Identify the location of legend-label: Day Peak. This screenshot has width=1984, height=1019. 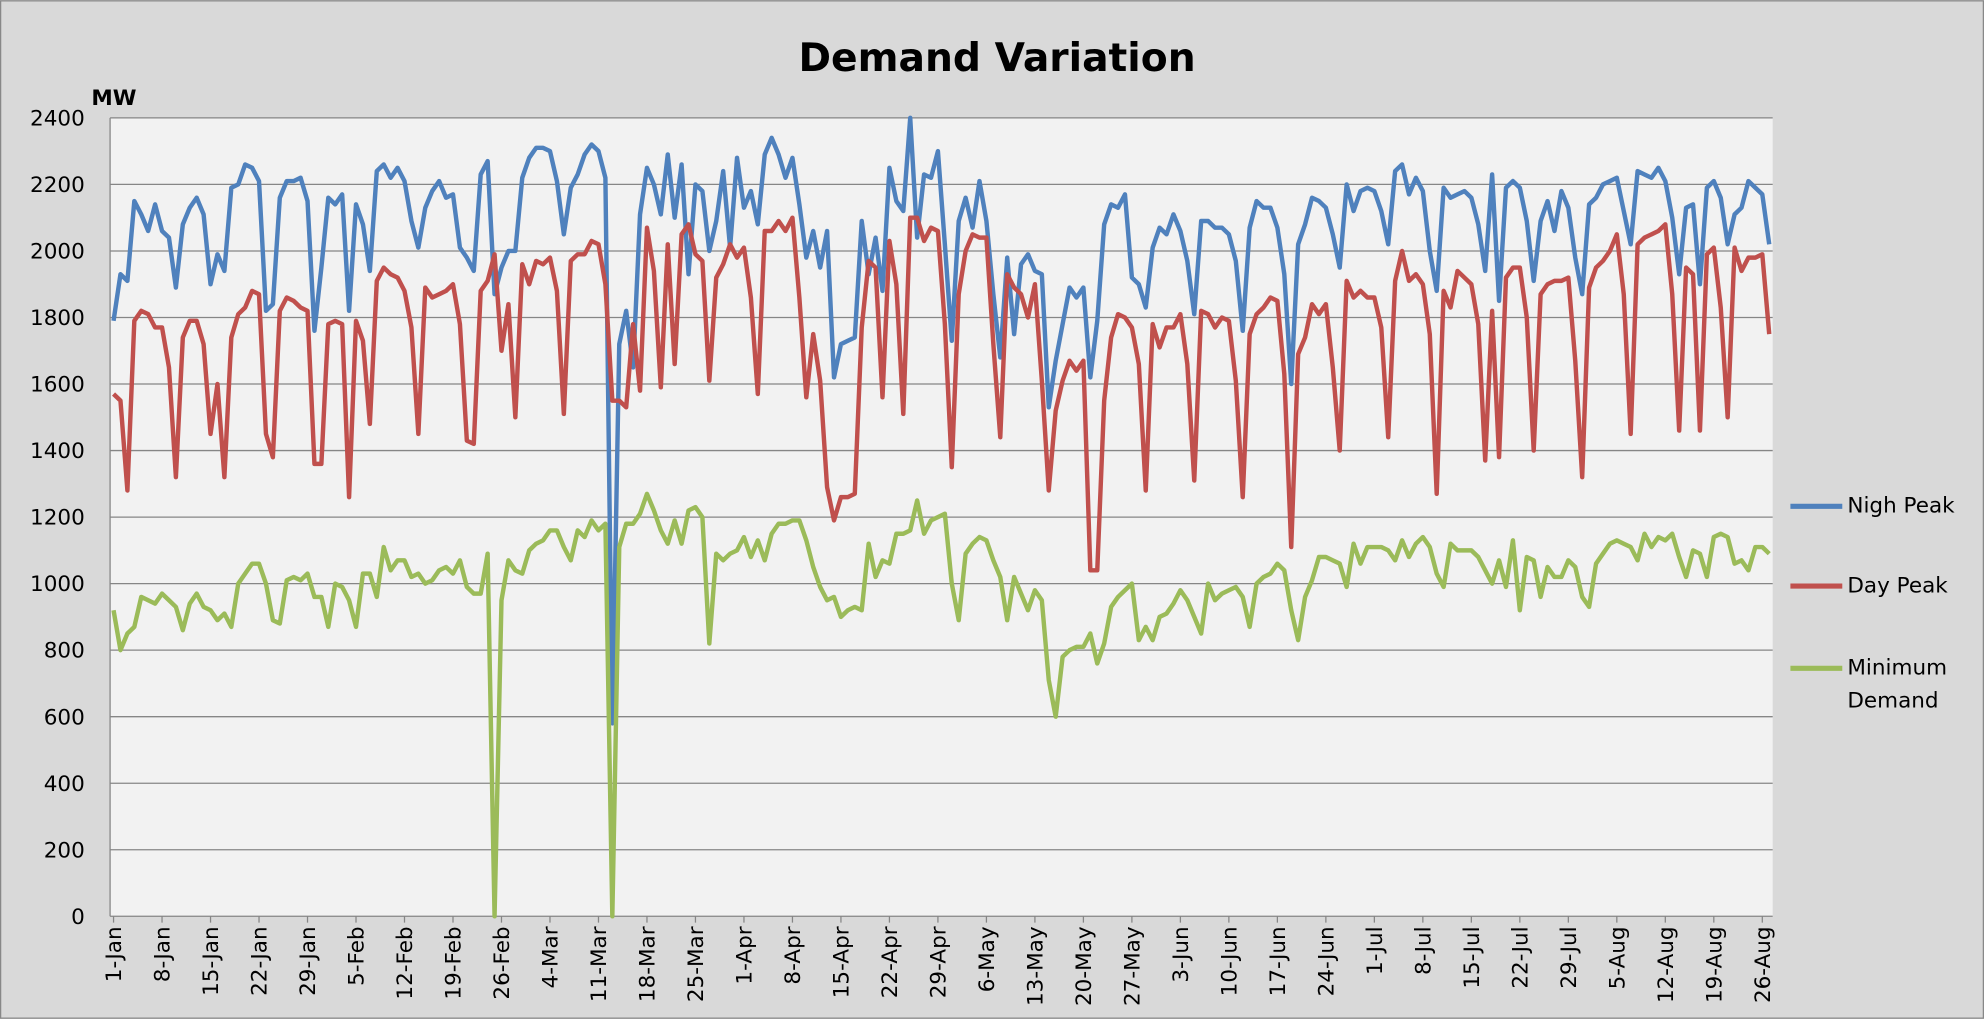
(1897, 586).